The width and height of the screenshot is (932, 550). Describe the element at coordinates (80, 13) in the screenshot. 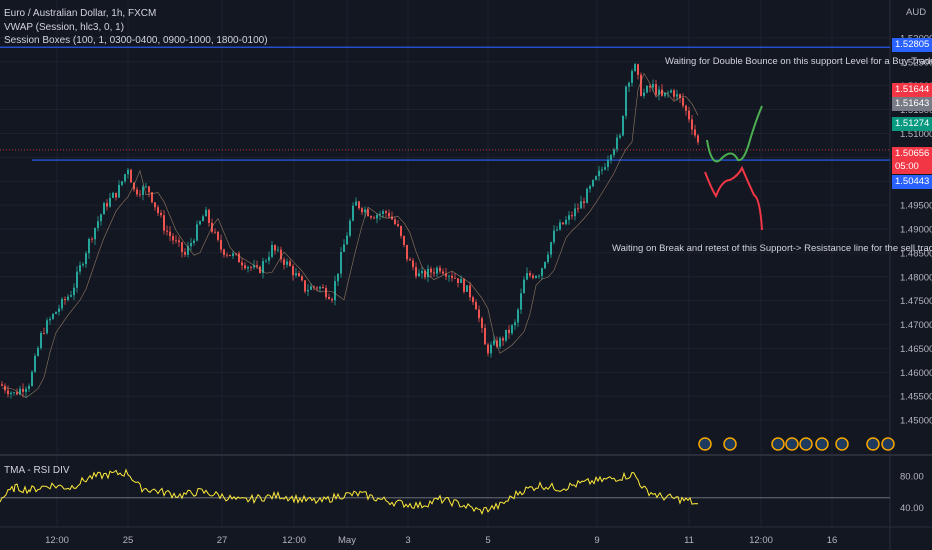

I see `symbol-legend: Euro / Australian Dollar, 1h, FXCM` at that location.